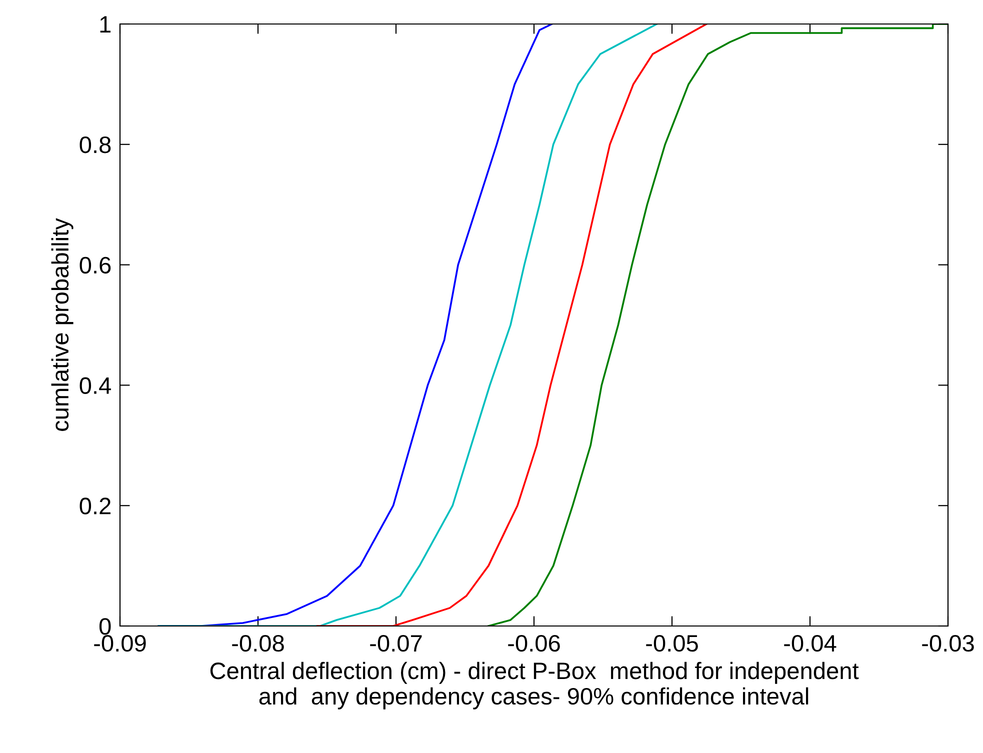 The width and height of the screenshot is (983, 753). I want to click on x-tick-label: -0.07, so click(396, 643).